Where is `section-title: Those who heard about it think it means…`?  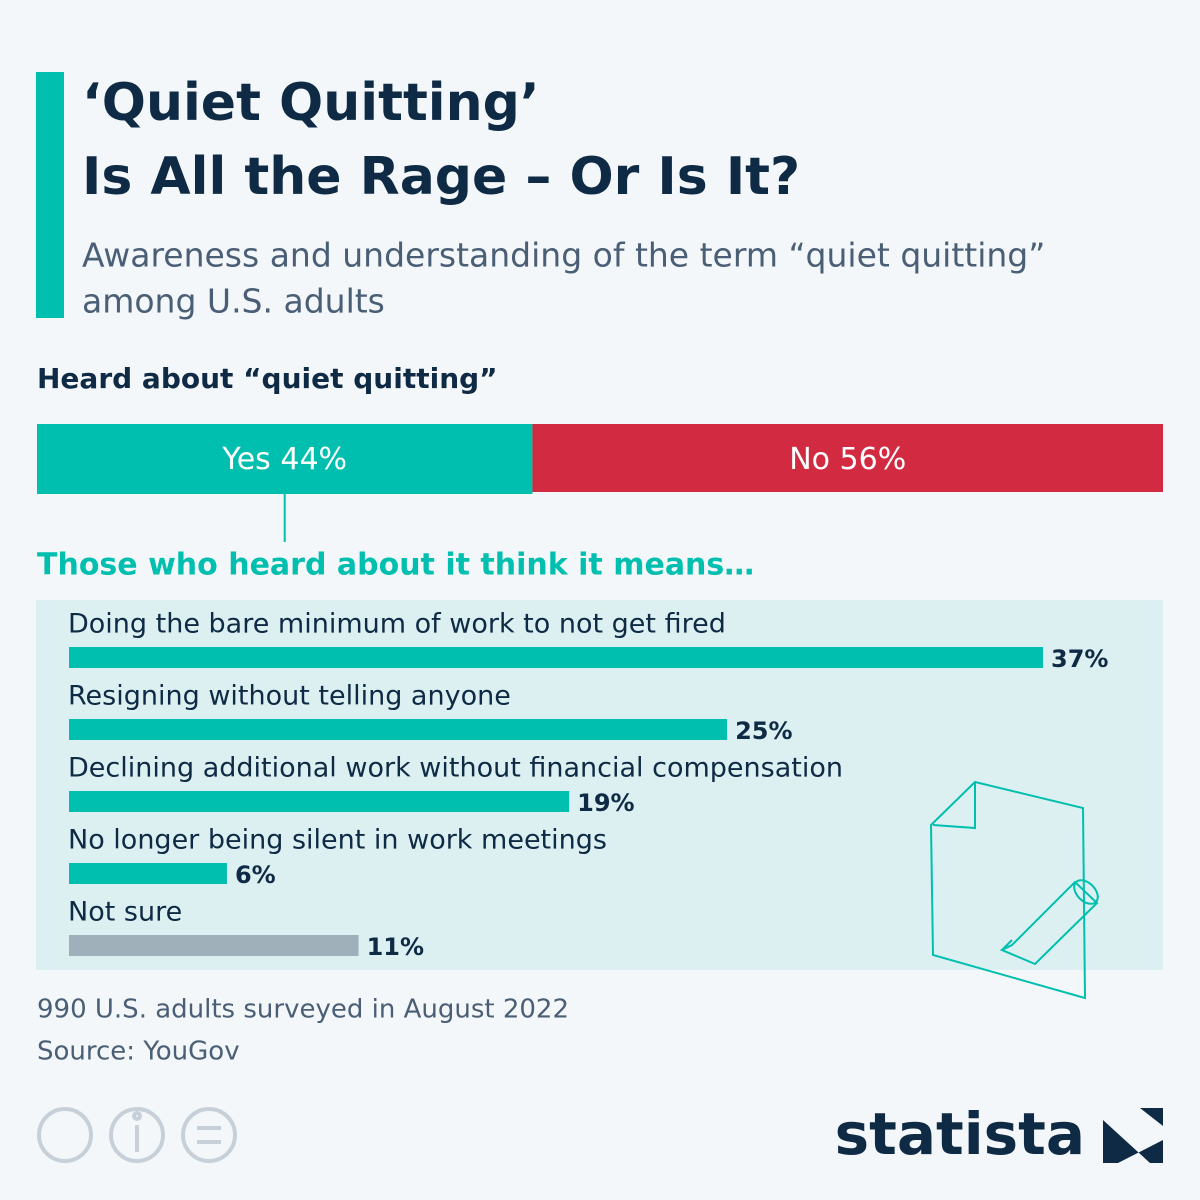 section-title: Those who heard about it think it means… is located at coordinates (395, 565).